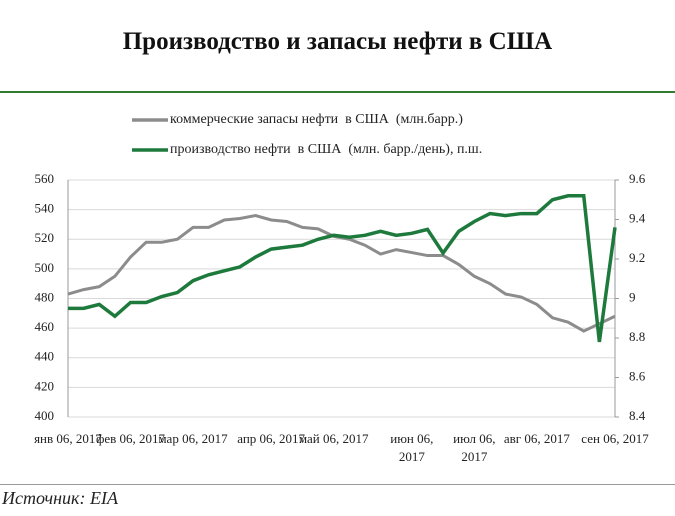 This screenshot has height=516, width=675. Describe the element at coordinates (536, 438) in the screenshot. I see `x-tick-label: авг 06, 2017` at that location.